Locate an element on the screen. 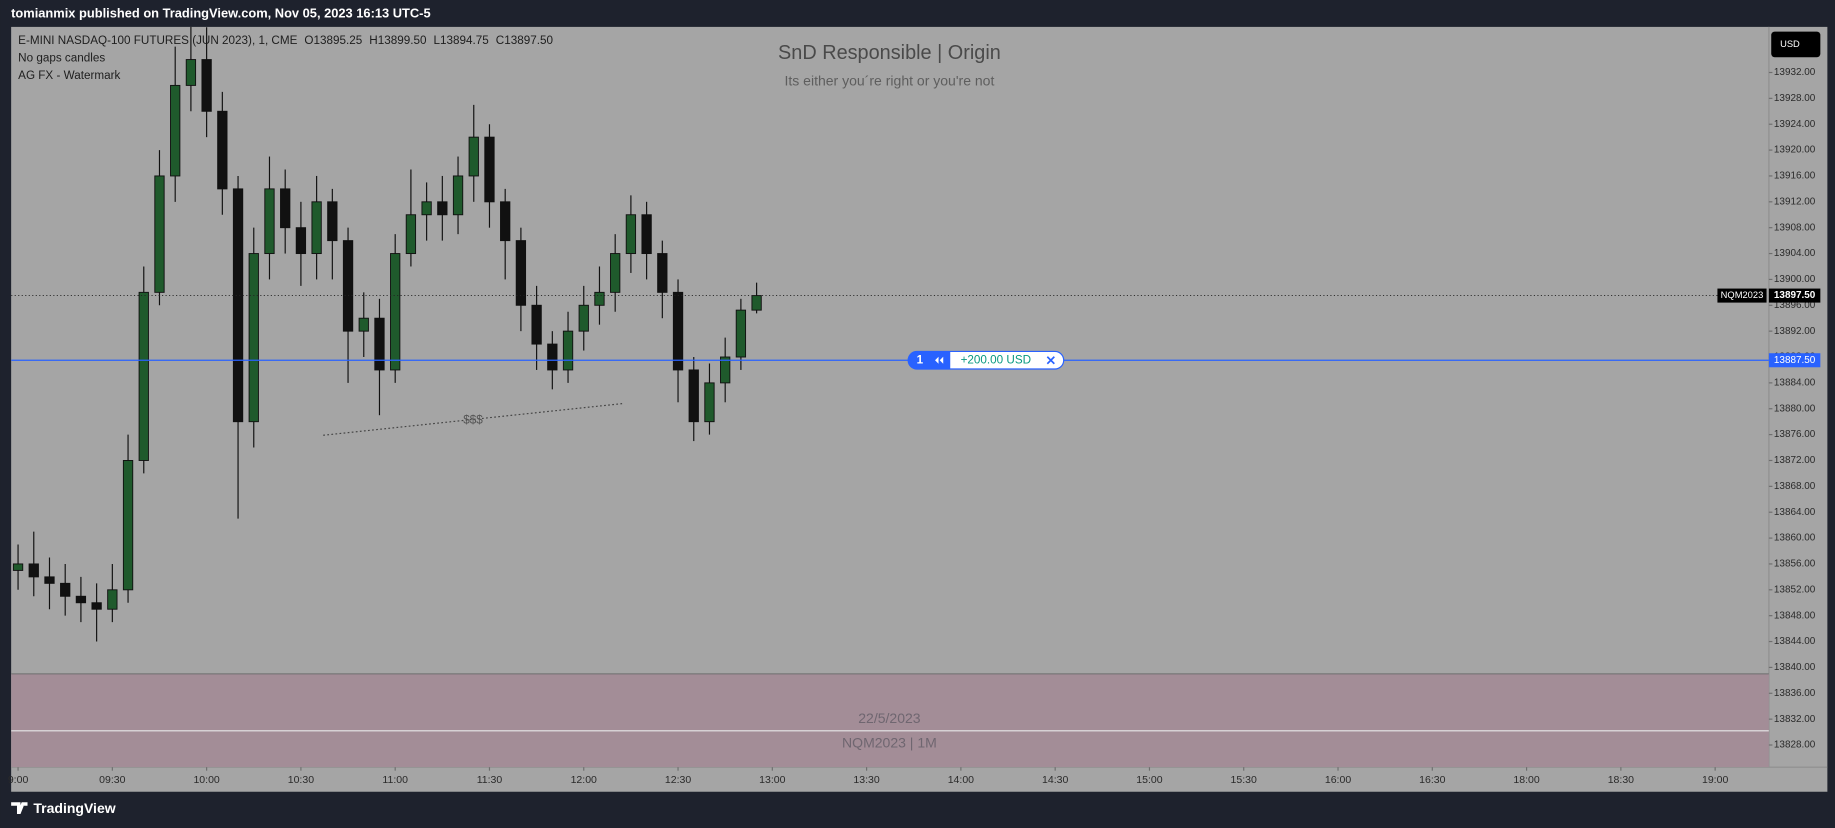 The height and width of the screenshot is (828, 1835). brand-icon is located at coordinates (19, 808).